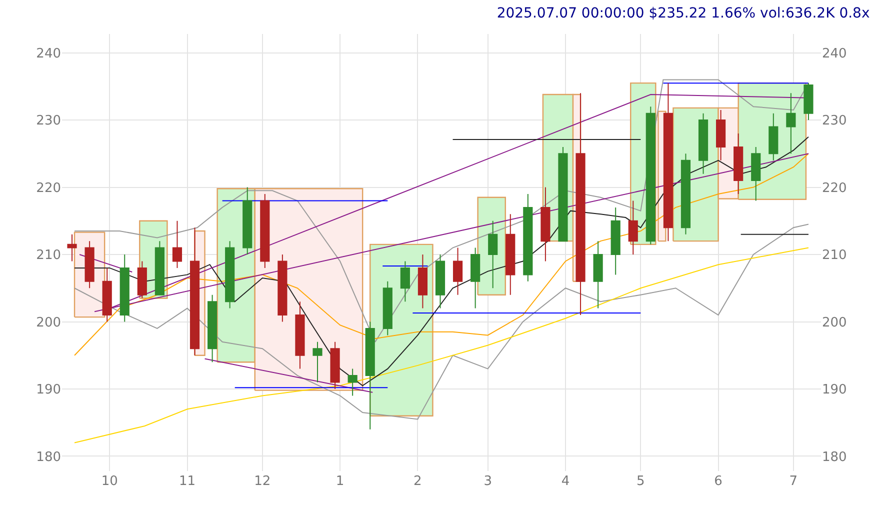 The width and height of the screenshot is (883, 505). I want to click on y2-tick-label: 230, so click(834, 121).